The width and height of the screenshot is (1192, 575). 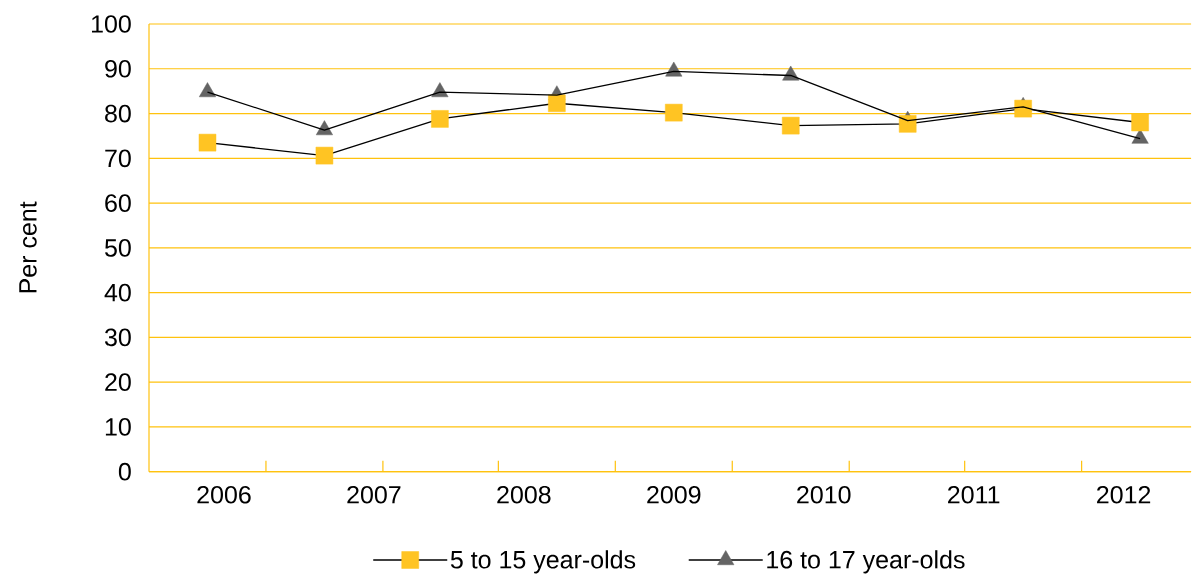 What do you see at coordinates (543, 562) in the screenshot?
I see `legend-label: 5 to 15 year-olds` at bounding box center [543, 562].